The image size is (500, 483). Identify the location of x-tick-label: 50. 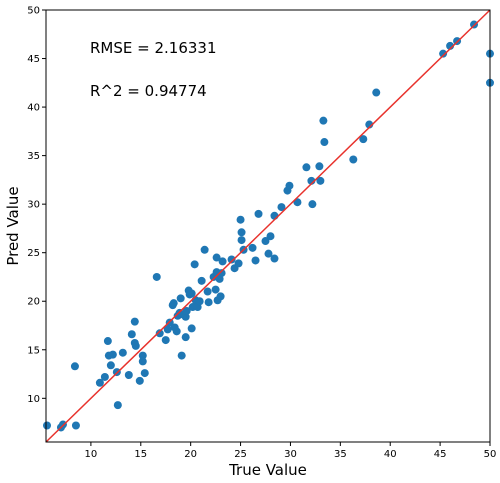
(490, 454).